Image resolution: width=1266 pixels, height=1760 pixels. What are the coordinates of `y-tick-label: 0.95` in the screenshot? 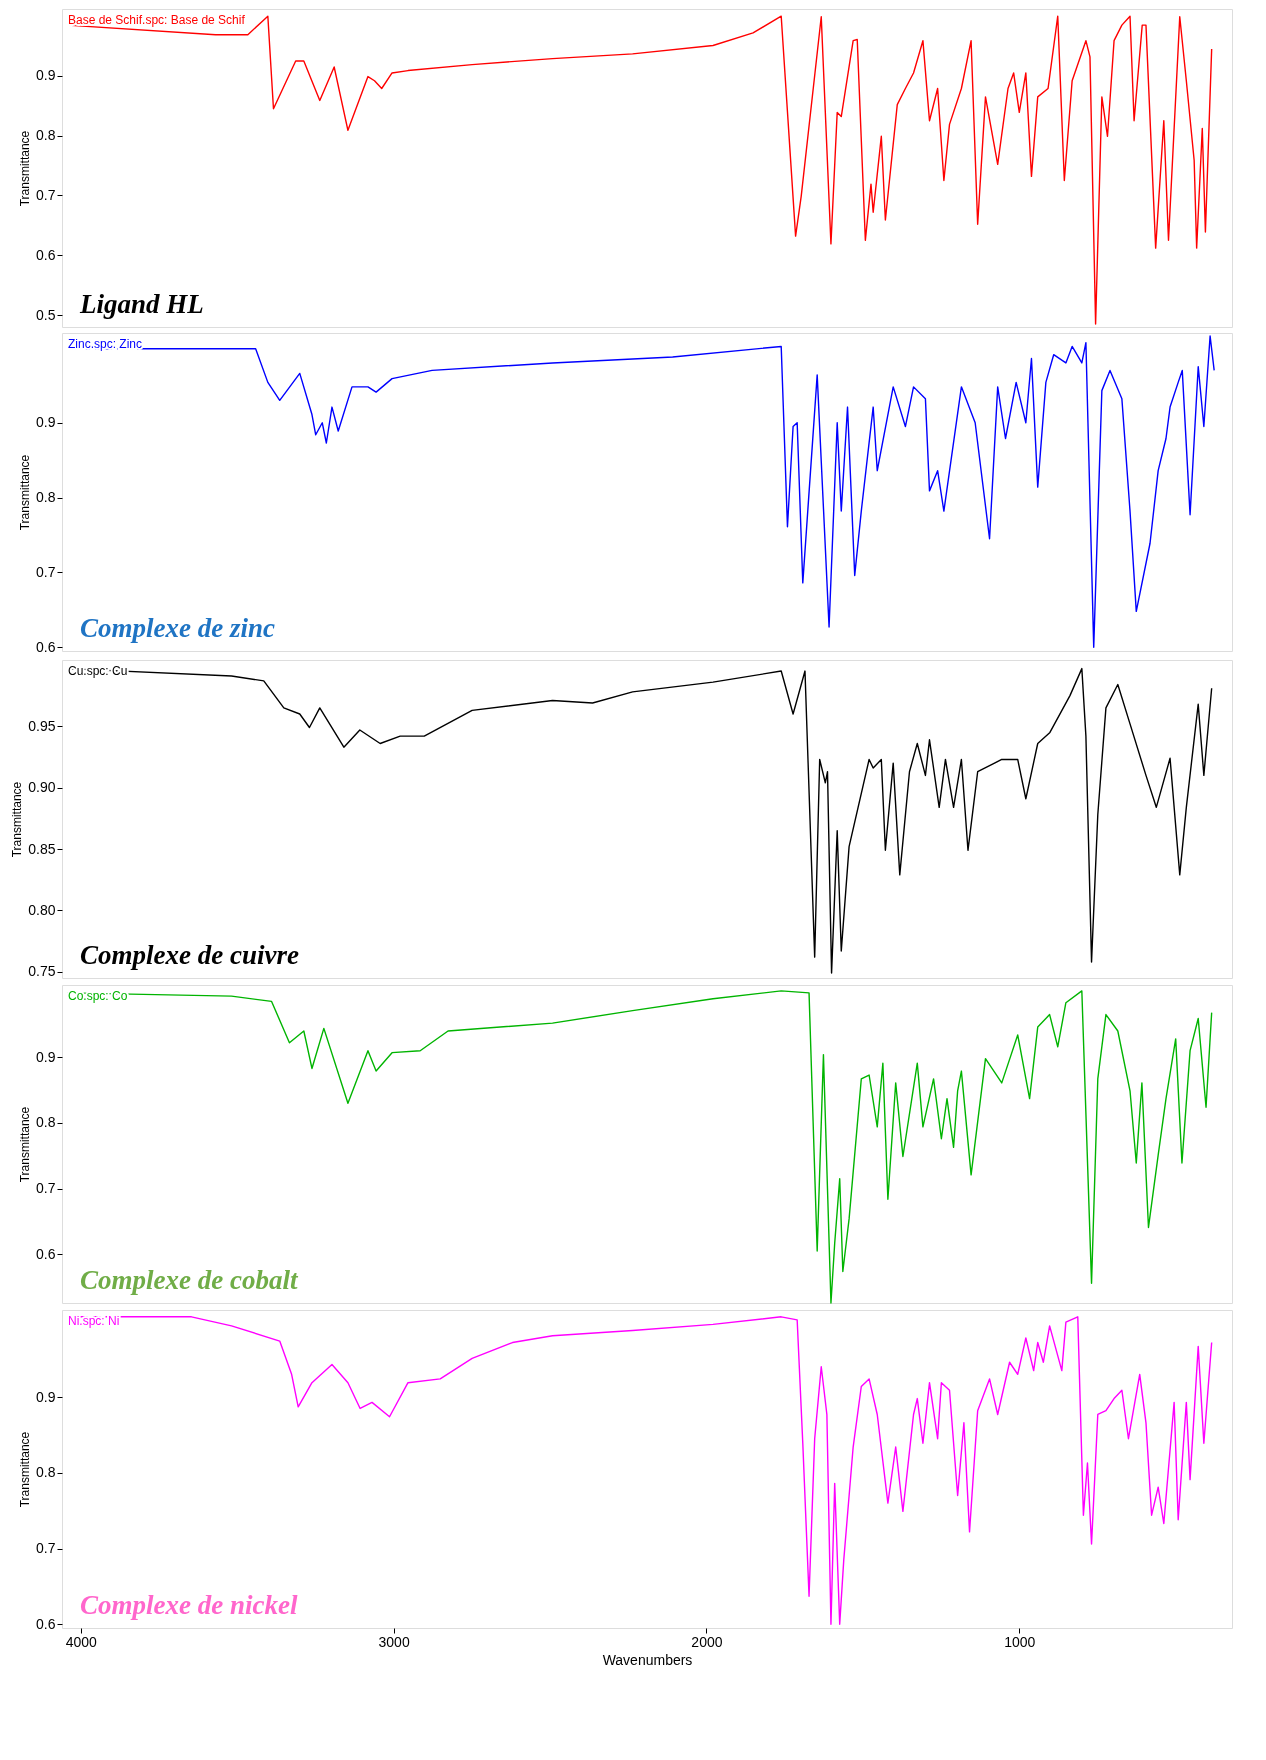 It's located at (42, 725).